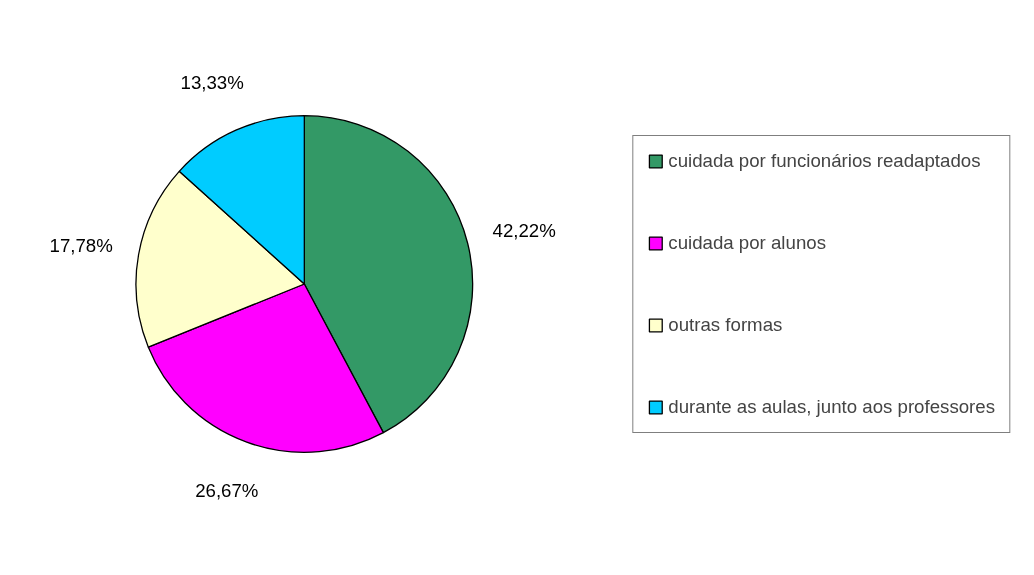 This screenshot has width=1034, height=575. I want to click on legend-label: cuidada por alunos, so click(747, 242).